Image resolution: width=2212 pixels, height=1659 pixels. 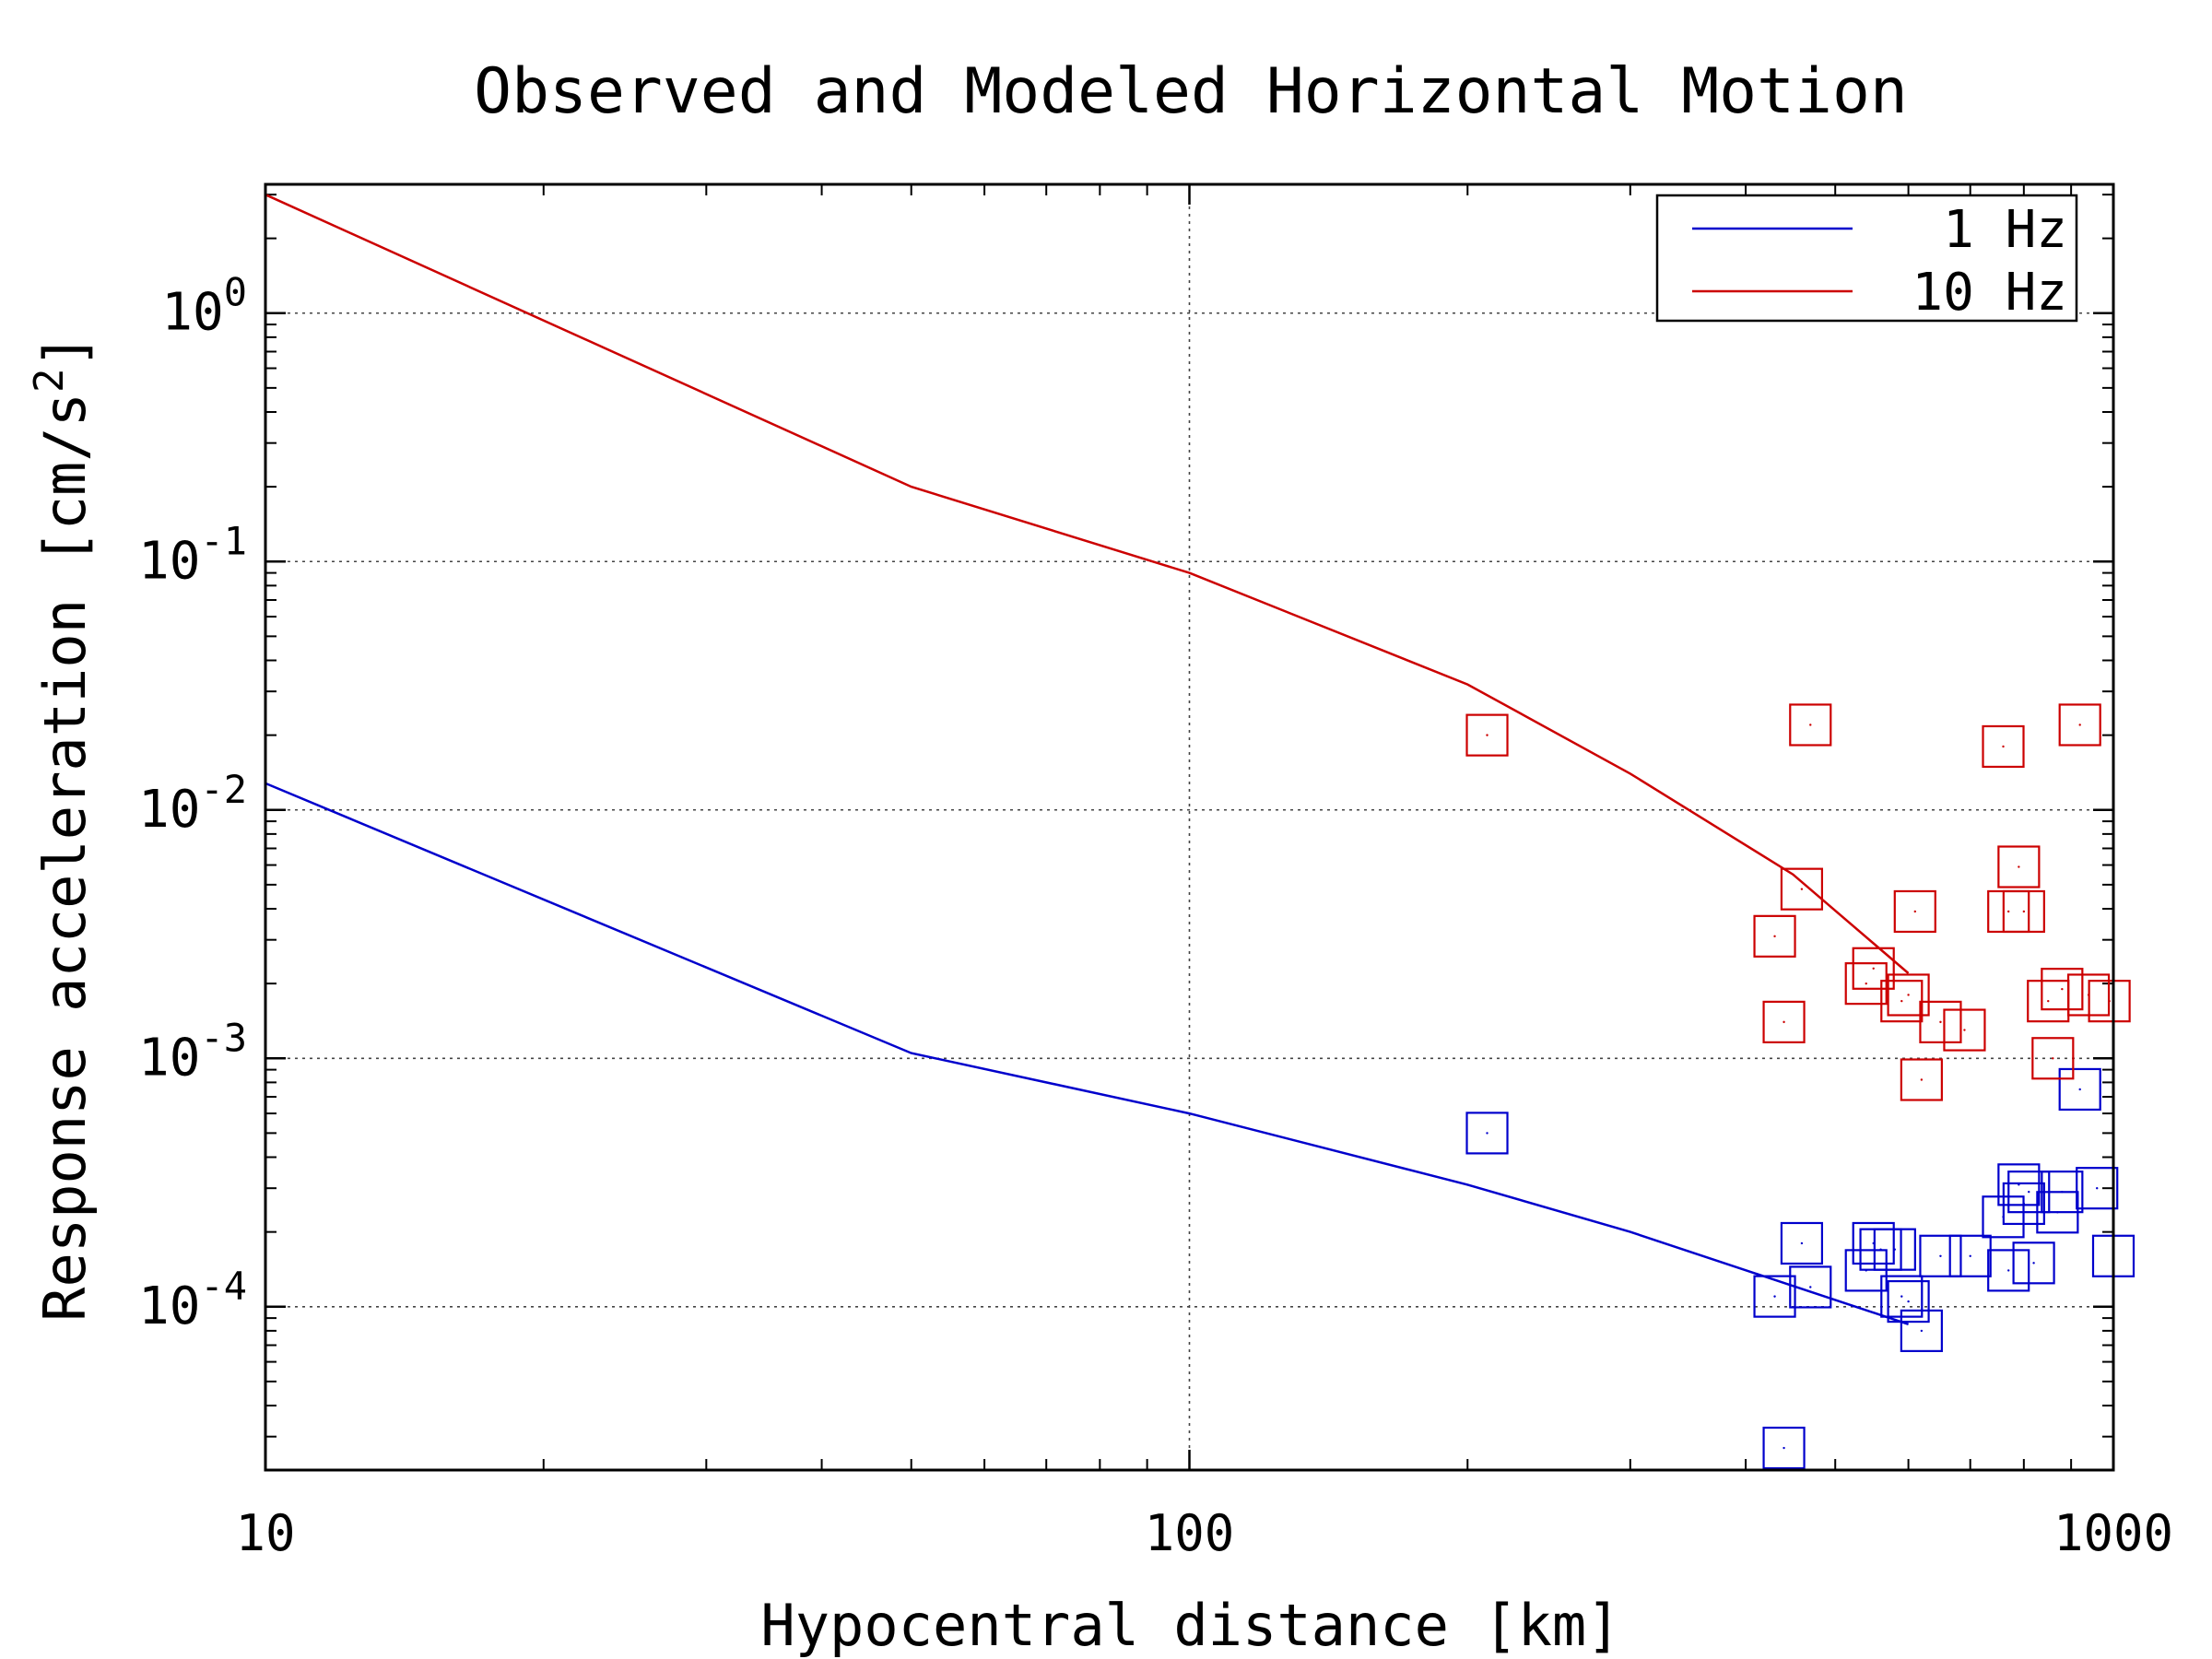 I want to click on chart-title: Observed and Modeled Horizontal Motion, so click(x=1191, y=91).